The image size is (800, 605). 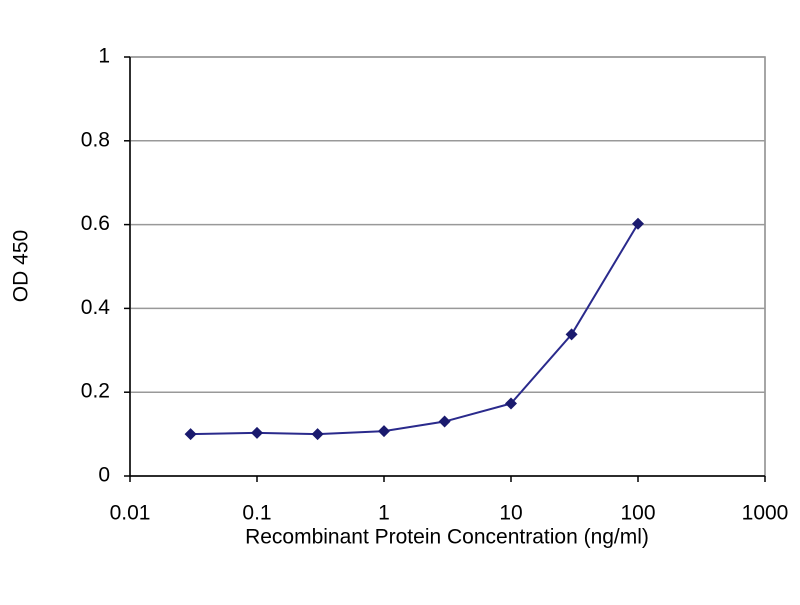 What do you see at coordinates (95, 391) in the screenshot?
I see `y-tick-label: 0.2` at bounding box center [95, 391].